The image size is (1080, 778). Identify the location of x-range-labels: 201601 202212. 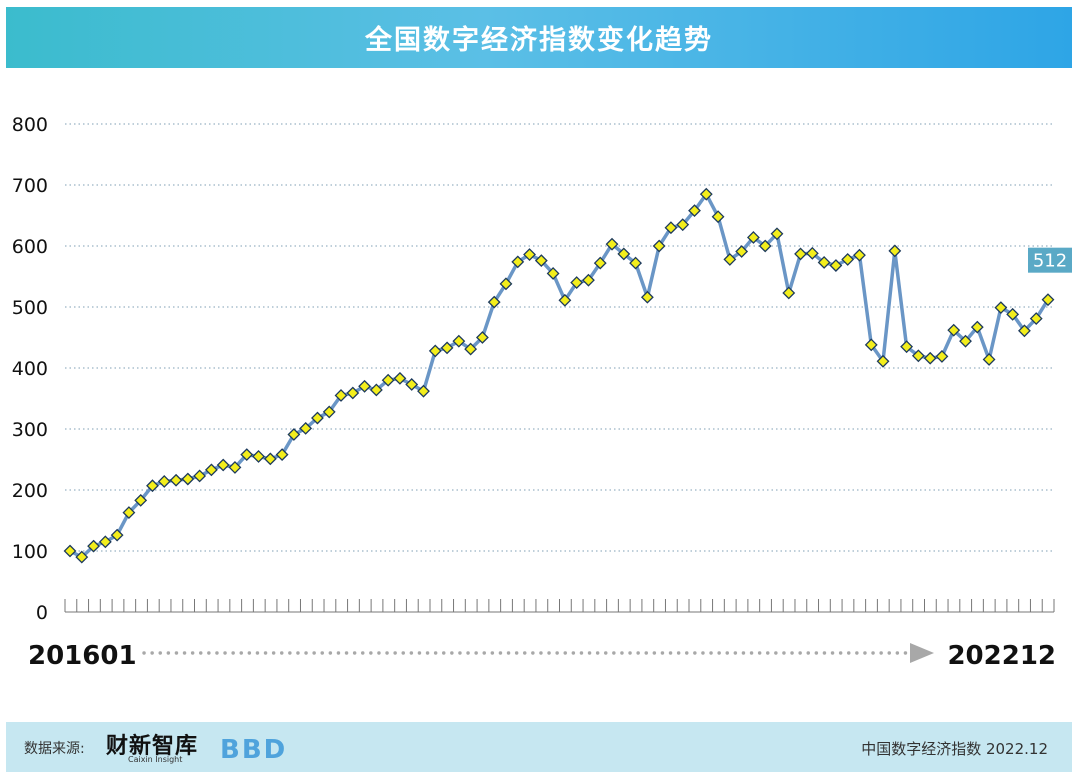
(542, 656).